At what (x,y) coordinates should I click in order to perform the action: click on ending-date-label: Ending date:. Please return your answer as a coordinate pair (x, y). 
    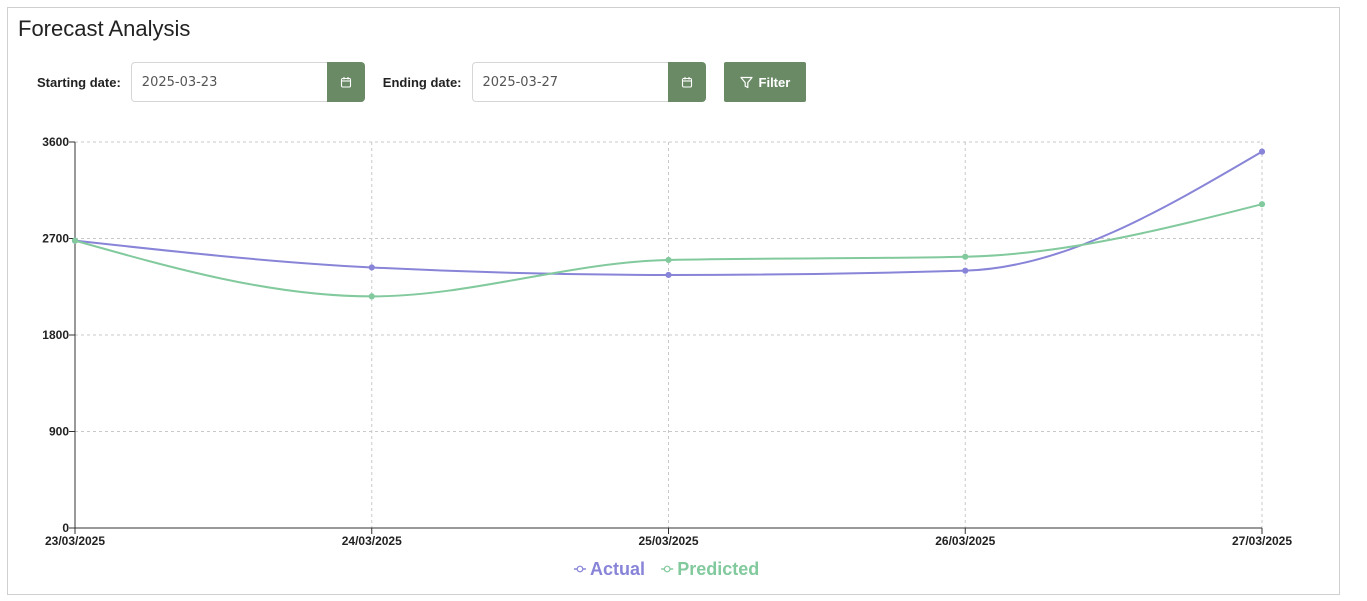
    Looking at the image, I should click on (422, 82).